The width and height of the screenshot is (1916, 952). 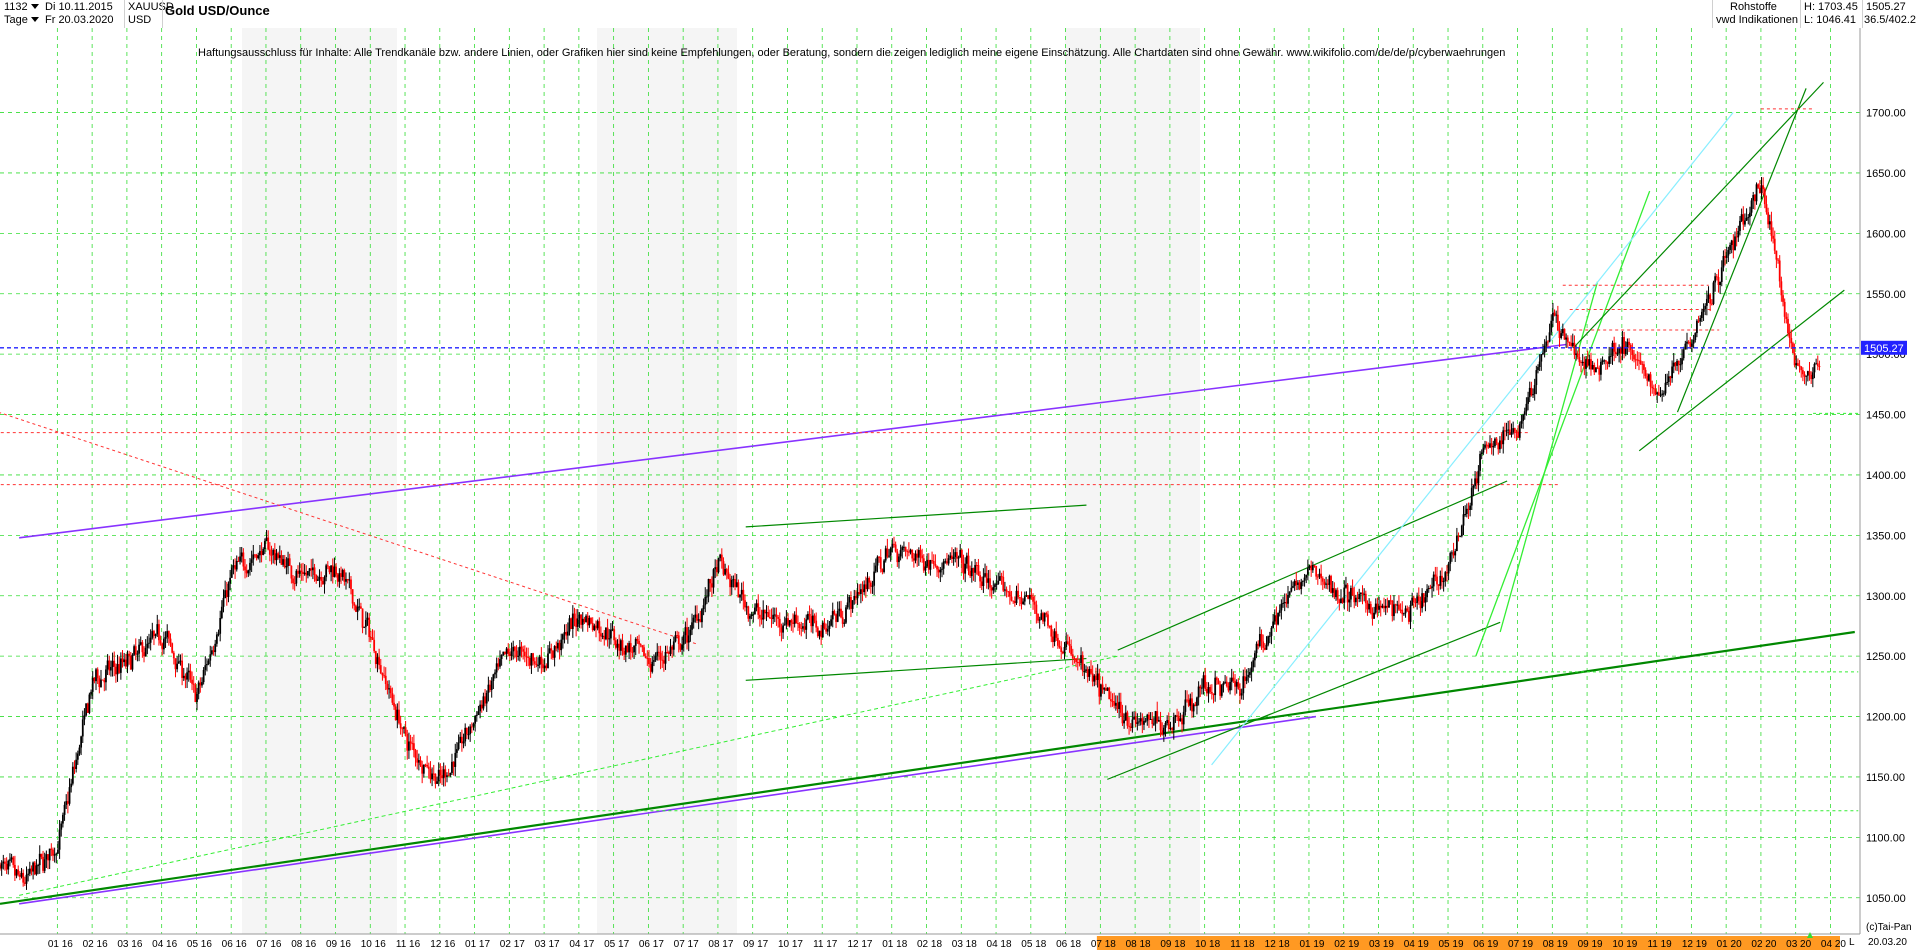 What do you see at coordinates (1207, 944) in the screenshot?
I see `x-tick-label: 10 18` at bounding box center [1207, 944].